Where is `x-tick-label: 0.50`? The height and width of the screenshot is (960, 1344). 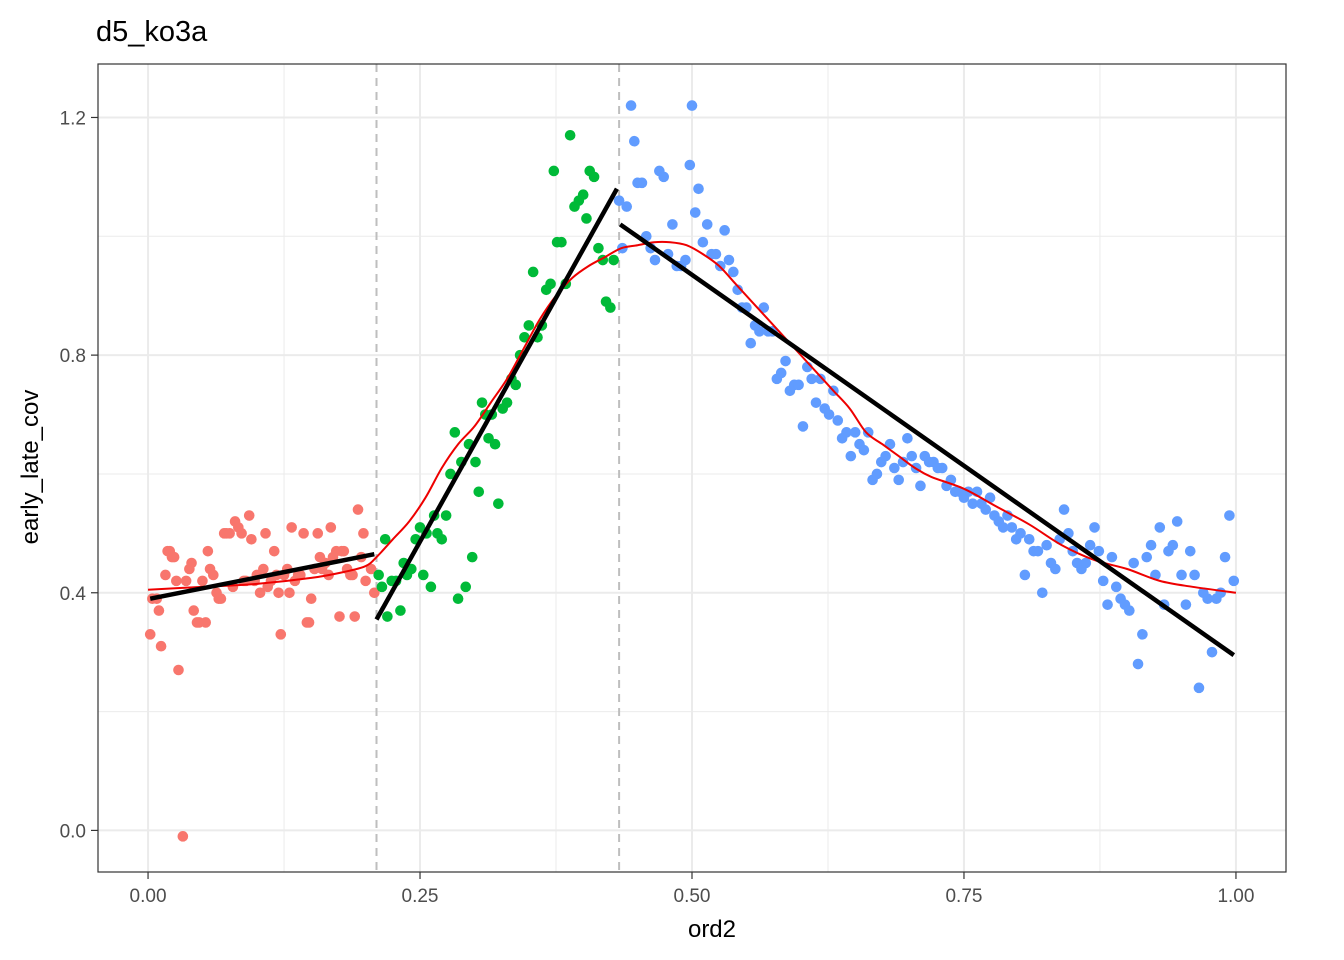 x-tick-label: 0.50 is located at coordinates (692, 896).